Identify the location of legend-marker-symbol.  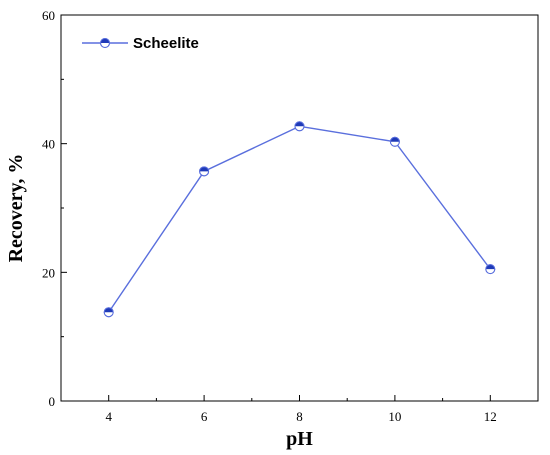
(105, 43).